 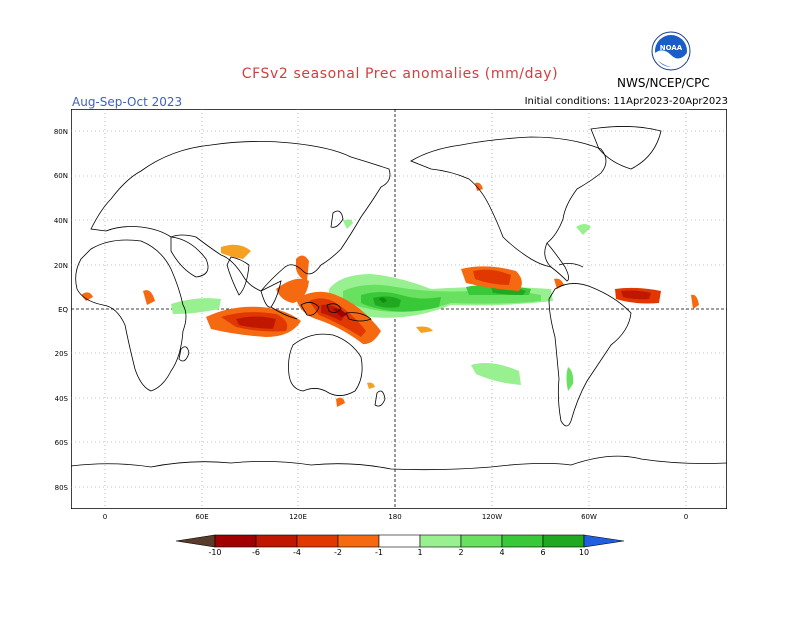 What do you see at coordinates (63, 310) in the screenshot?
I see `lat-label-eq: EQ` at bounding box center [63, 310].